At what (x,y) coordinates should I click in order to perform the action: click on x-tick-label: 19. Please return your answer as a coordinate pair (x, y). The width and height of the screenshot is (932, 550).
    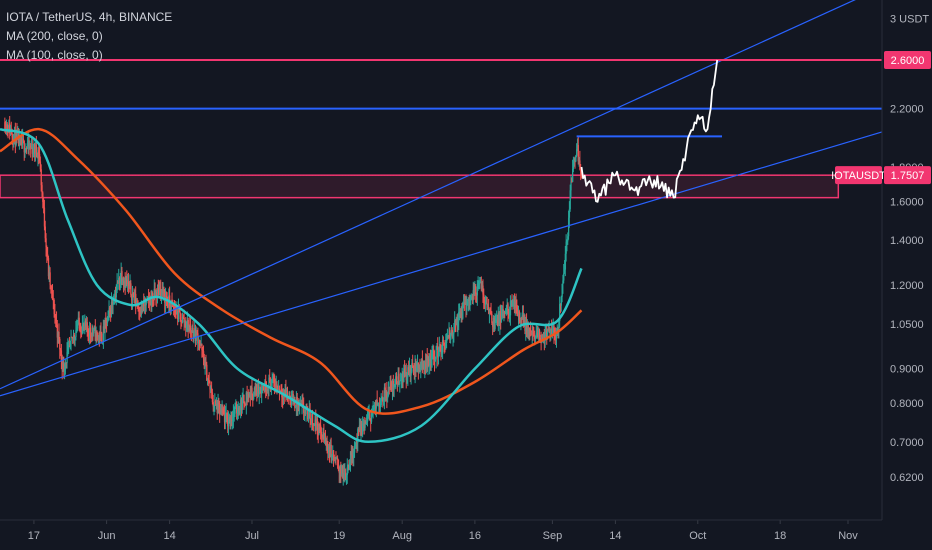
    Looking at the image, I should click on (339, 536).